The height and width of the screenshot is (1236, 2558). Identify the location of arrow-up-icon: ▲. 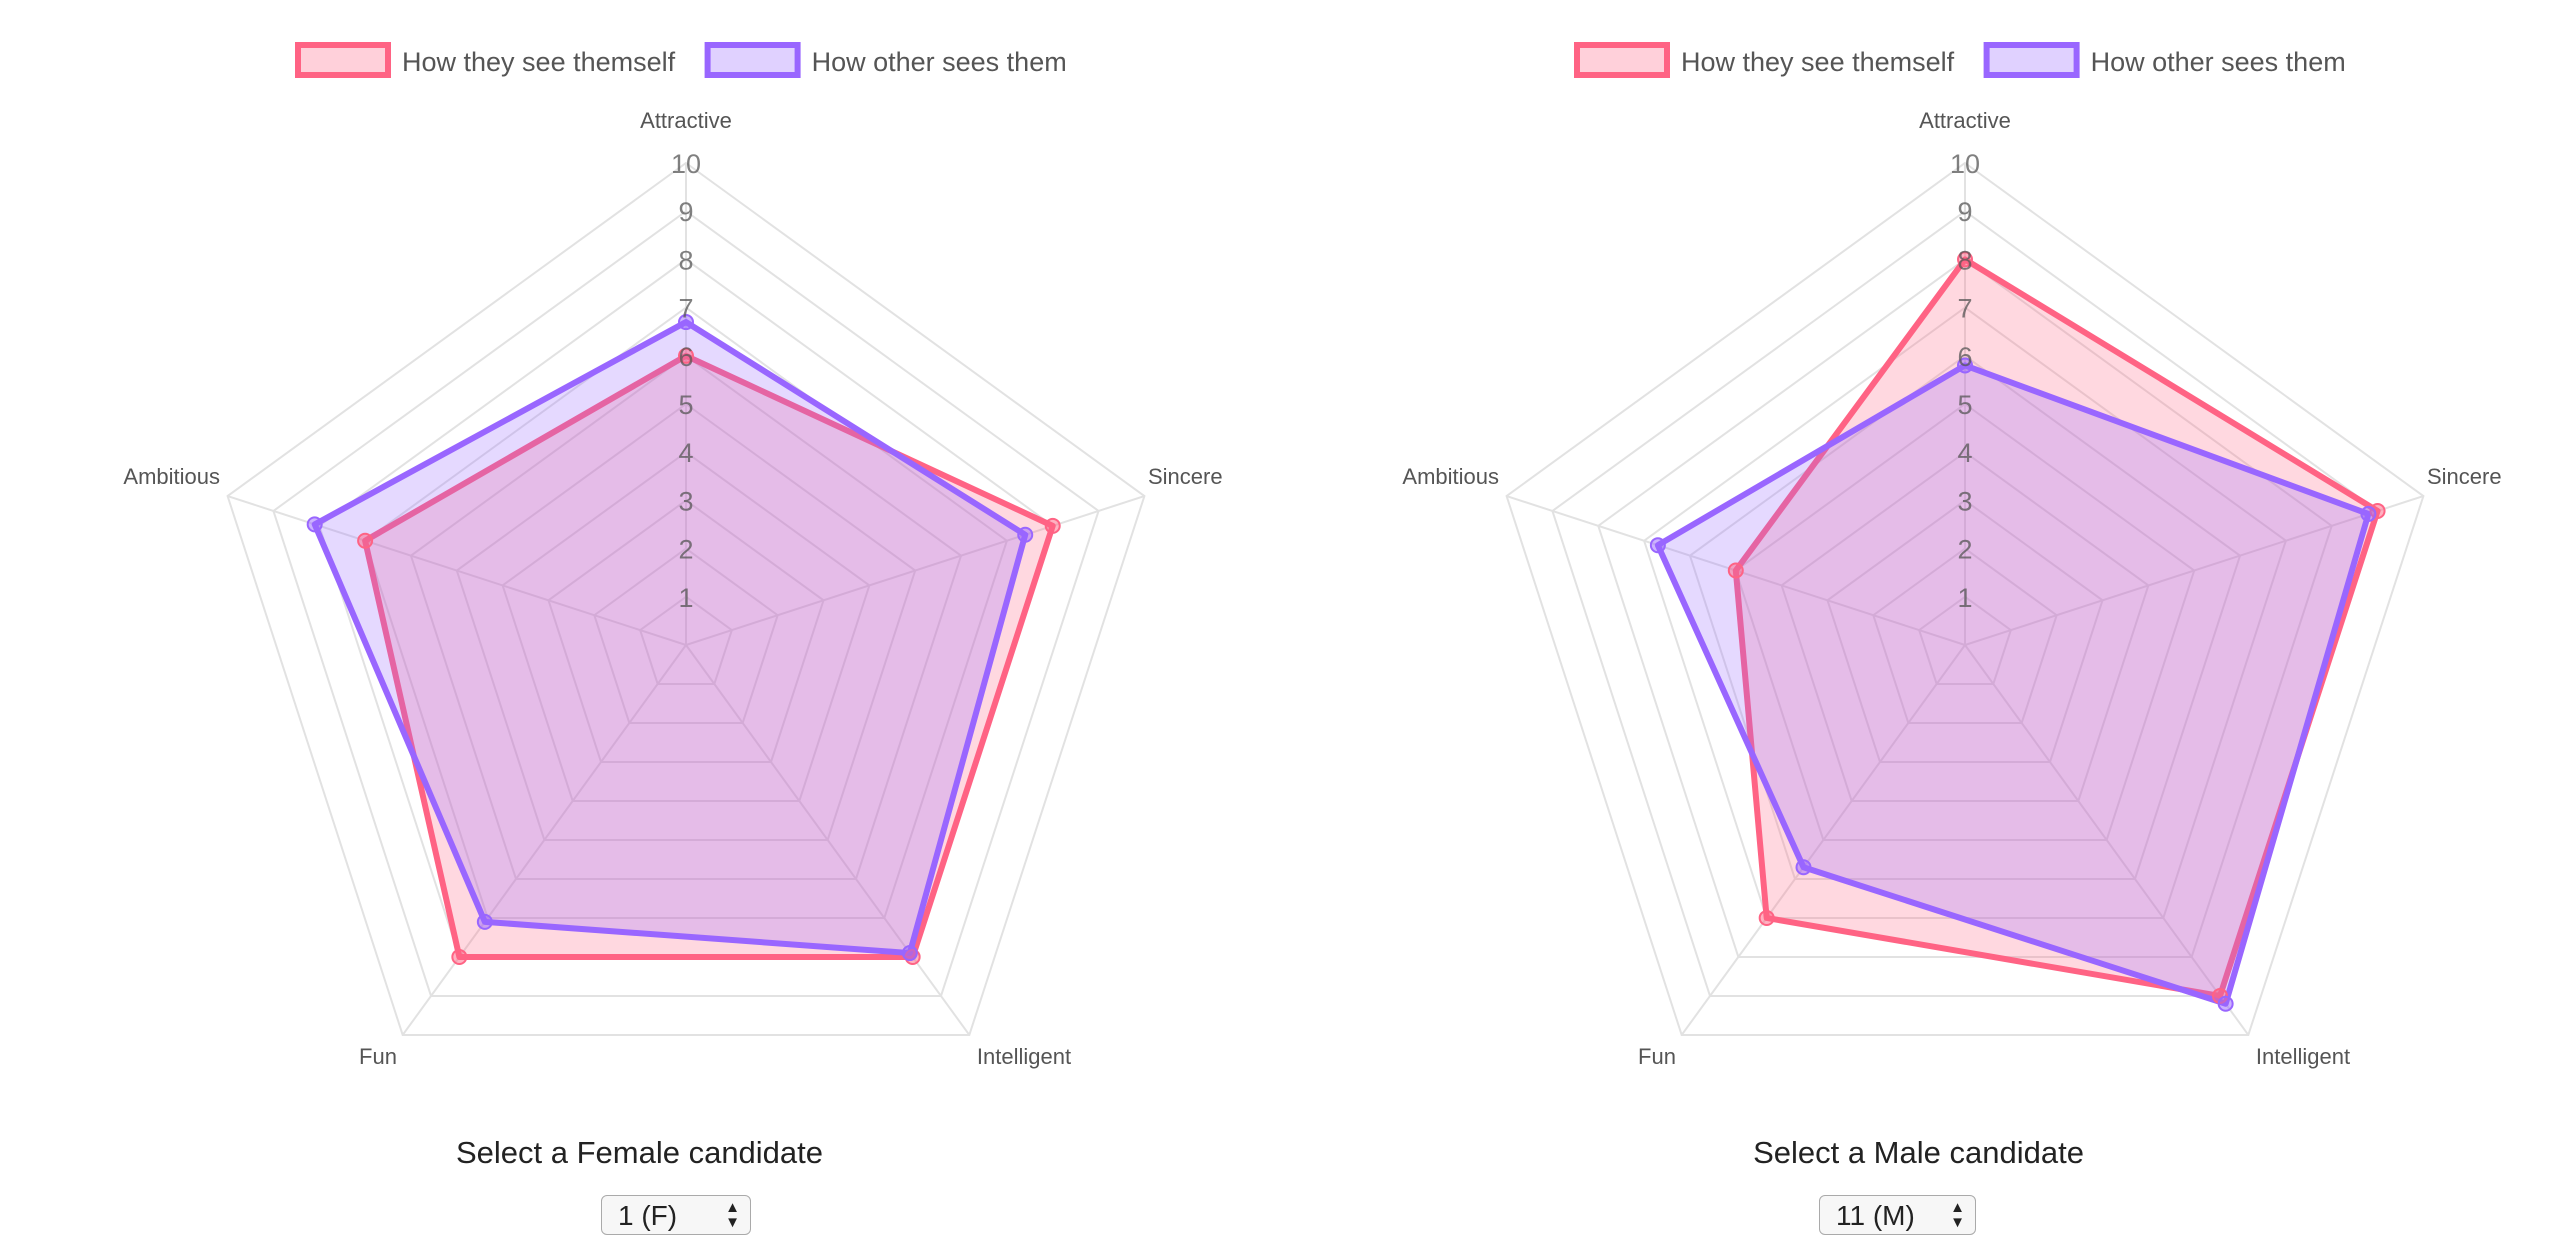
(1957, 1207).